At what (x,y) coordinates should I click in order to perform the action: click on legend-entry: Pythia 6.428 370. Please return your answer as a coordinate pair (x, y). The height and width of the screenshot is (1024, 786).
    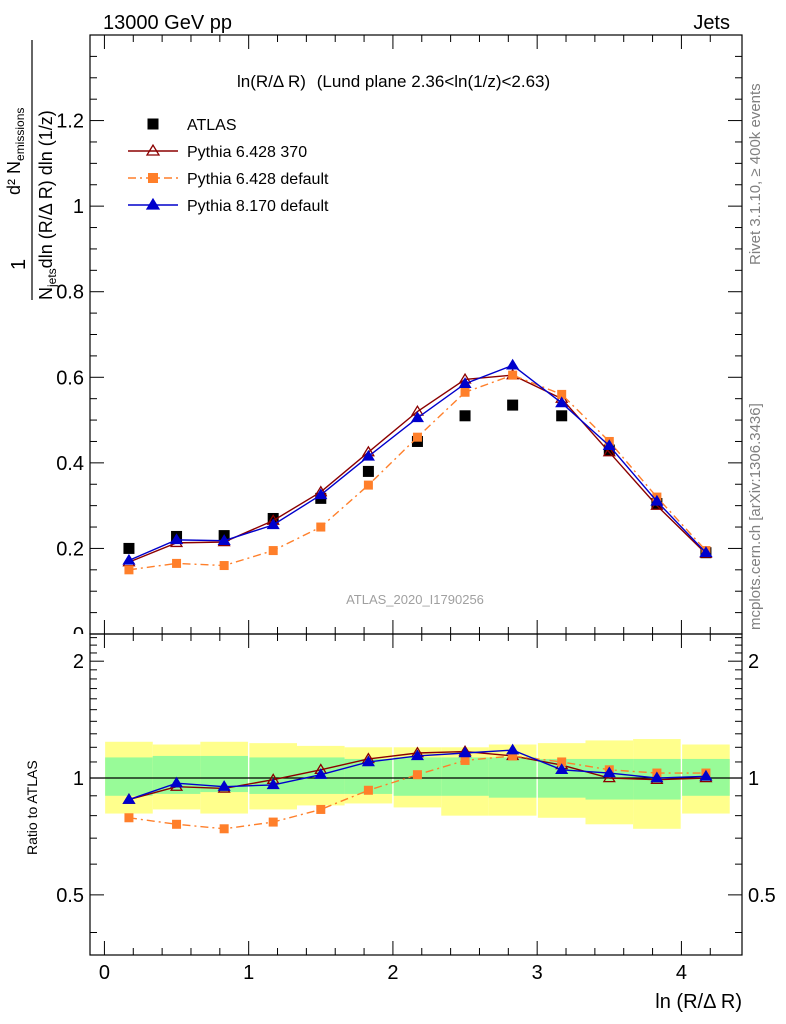
    Looking at the image, I should click on (217, 152).